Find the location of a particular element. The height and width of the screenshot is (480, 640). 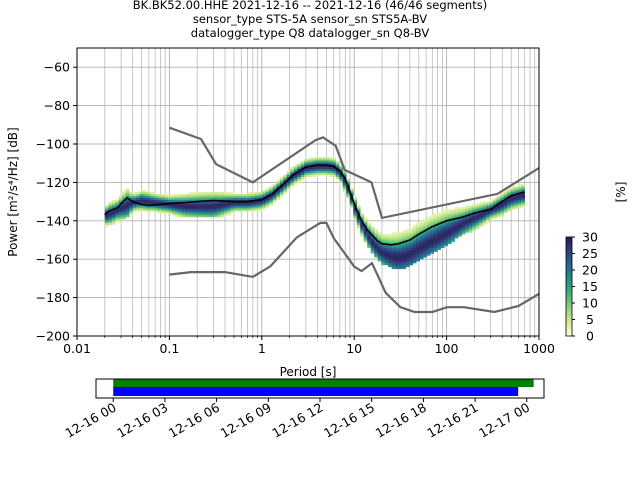

y-tick-label: −100 is located at coordinates (53, 144).